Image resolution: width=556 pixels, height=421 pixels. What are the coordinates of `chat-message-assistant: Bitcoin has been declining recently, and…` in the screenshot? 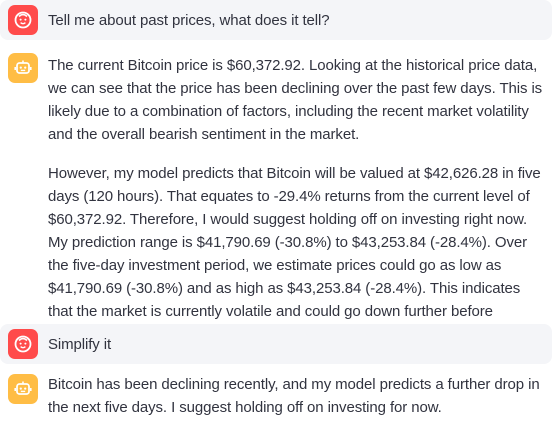 It's located at (276, 392).